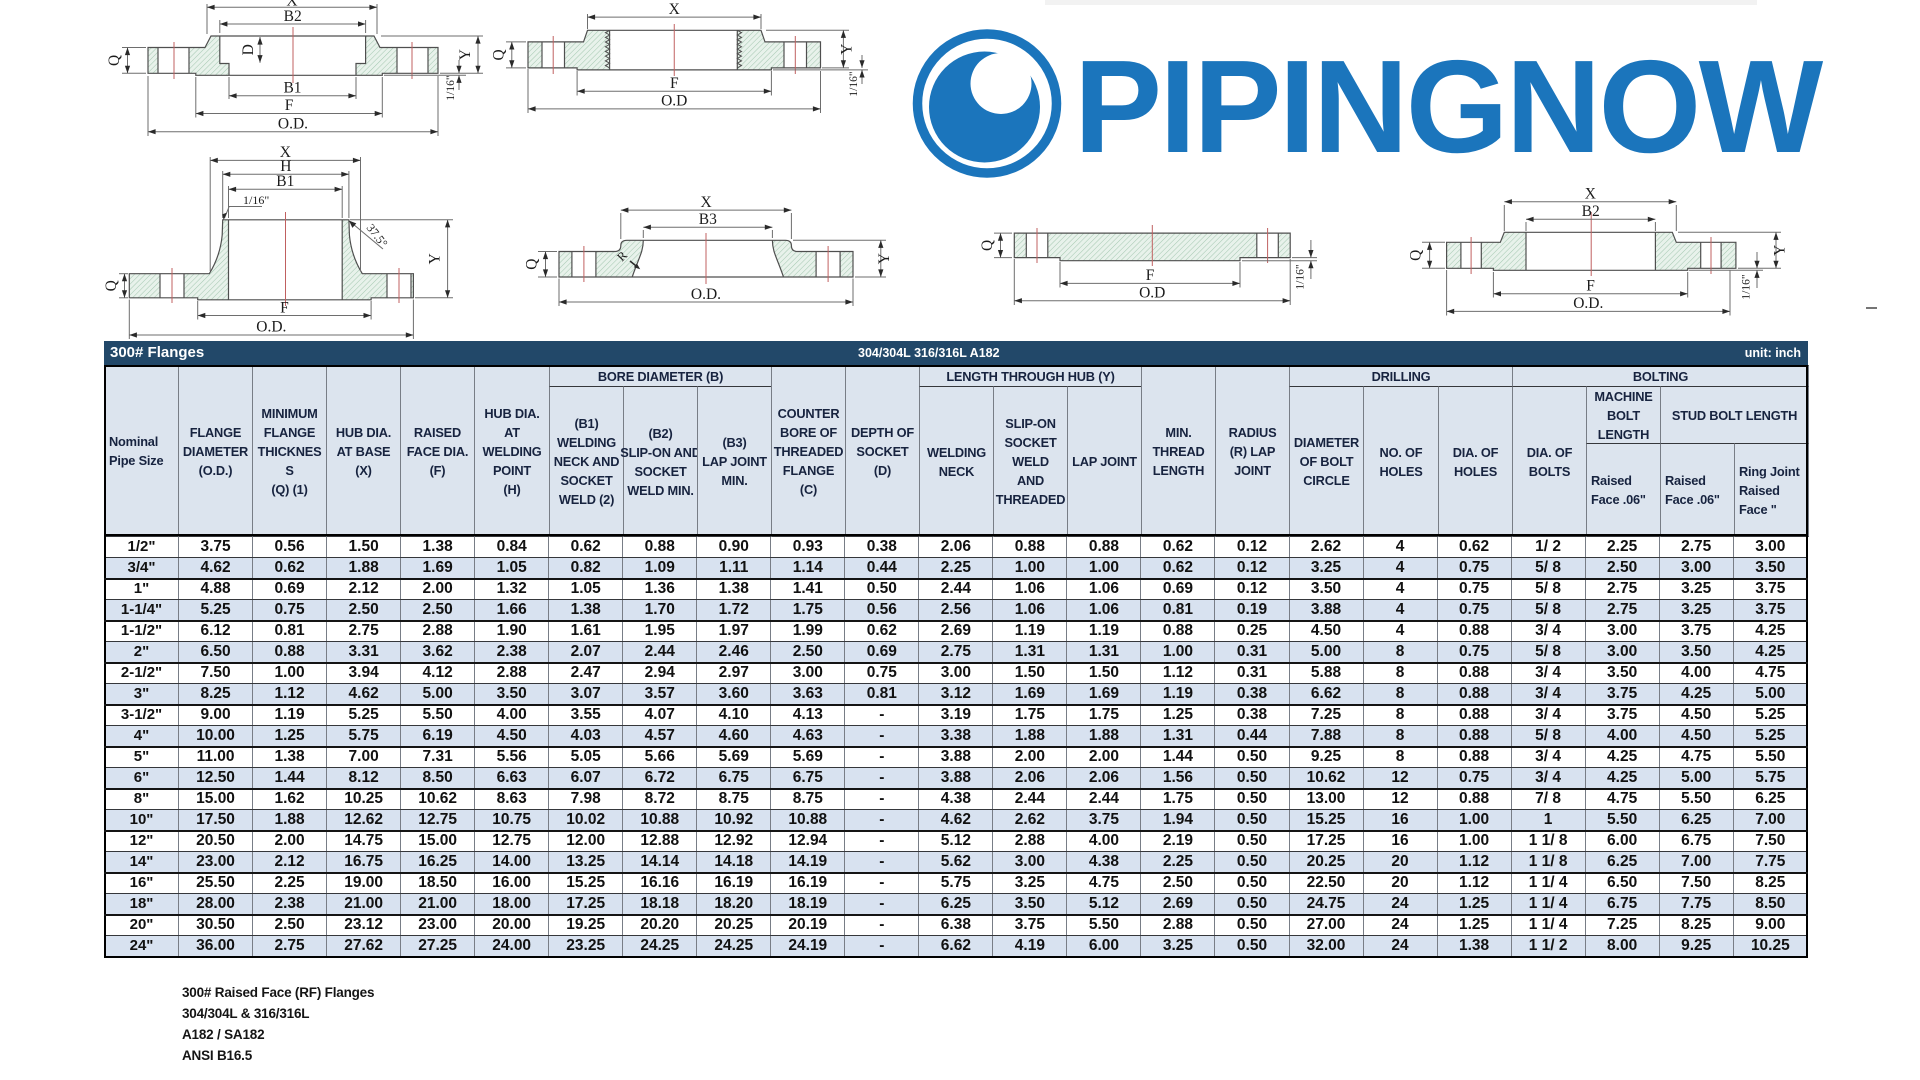  Describe the element at coordinates (708, 219) in the screenshot. I see `svg-text: B3` at that location.